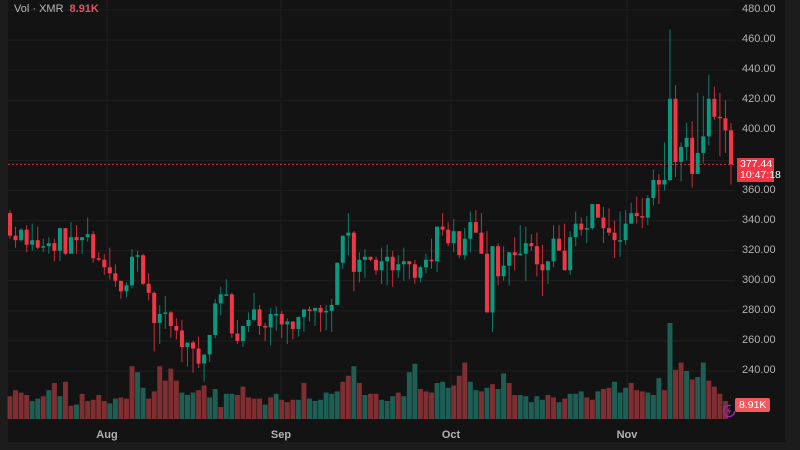  I want to click on time-tick-label: Sep, so click(281, 435).